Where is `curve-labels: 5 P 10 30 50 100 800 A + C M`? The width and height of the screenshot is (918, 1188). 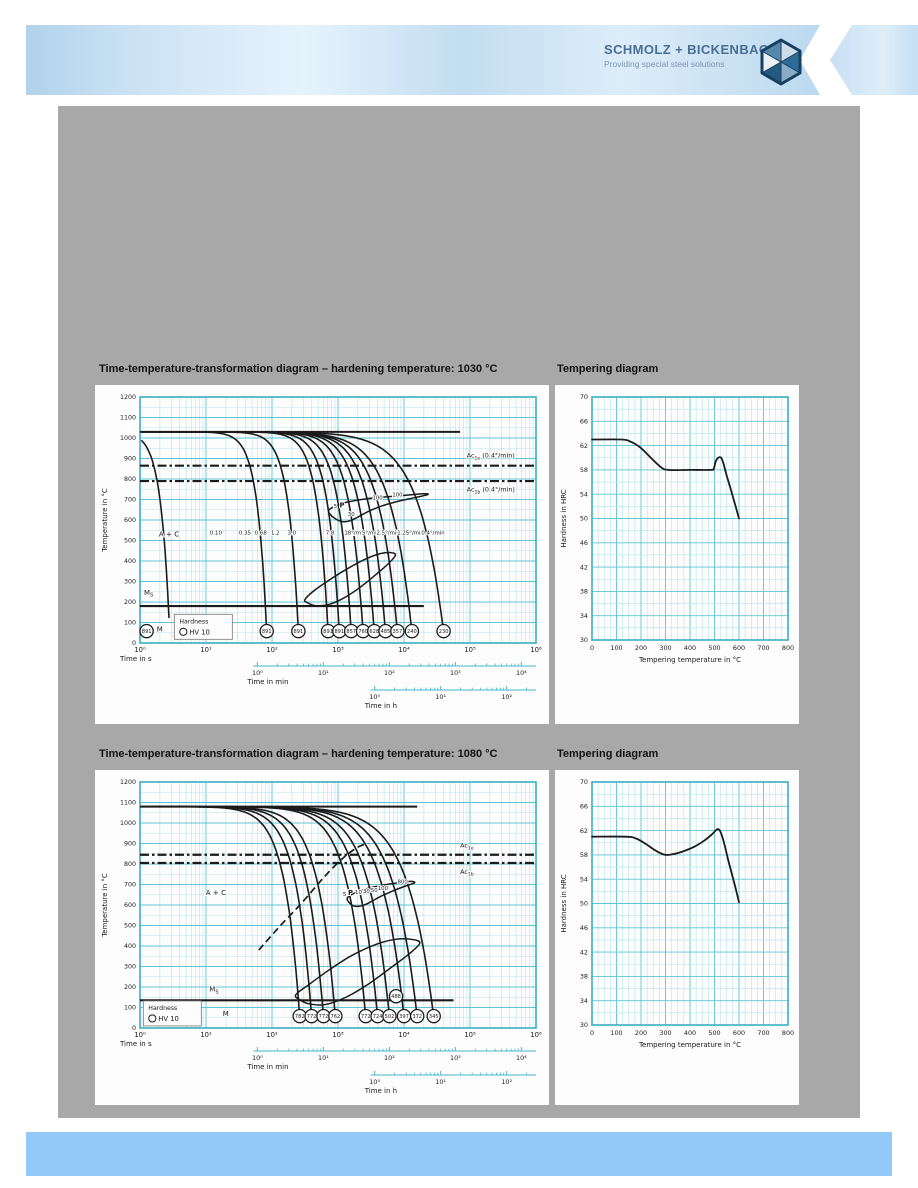 curve-labels: 5 P 10 30 50 100 800 A + C M is located at coordinates (307, 948).